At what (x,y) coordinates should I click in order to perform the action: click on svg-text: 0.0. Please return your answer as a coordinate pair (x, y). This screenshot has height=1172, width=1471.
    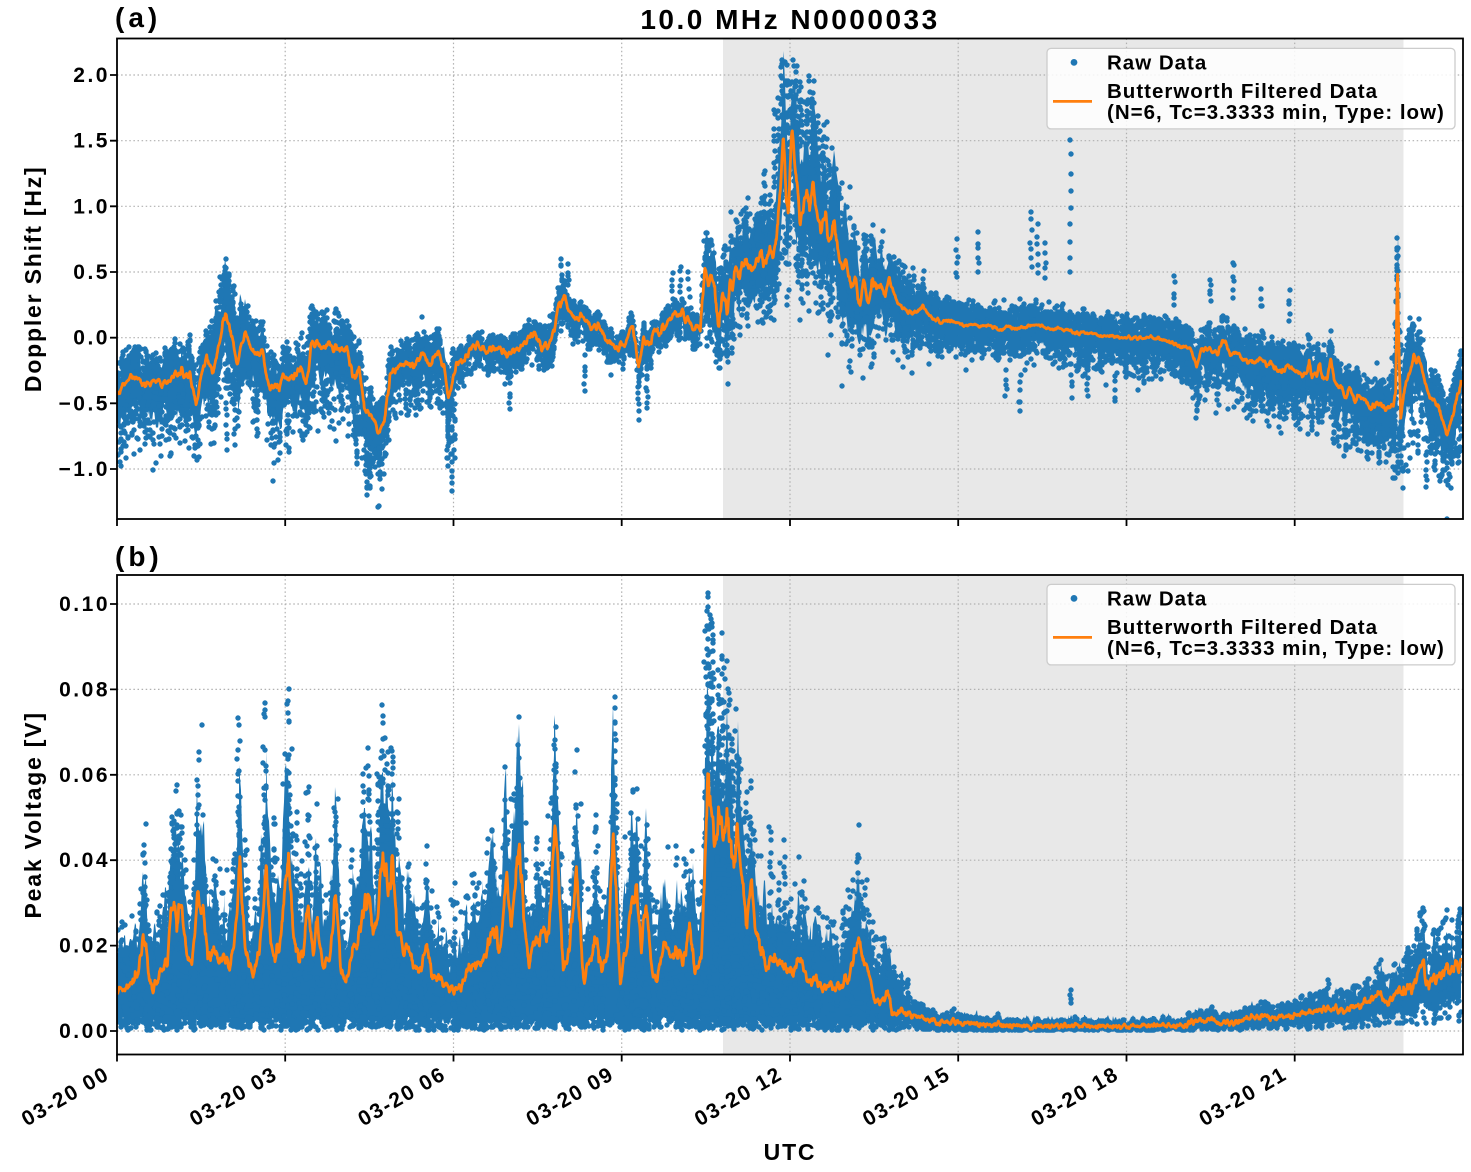
    Looking at the image, I should click on (91, 338).